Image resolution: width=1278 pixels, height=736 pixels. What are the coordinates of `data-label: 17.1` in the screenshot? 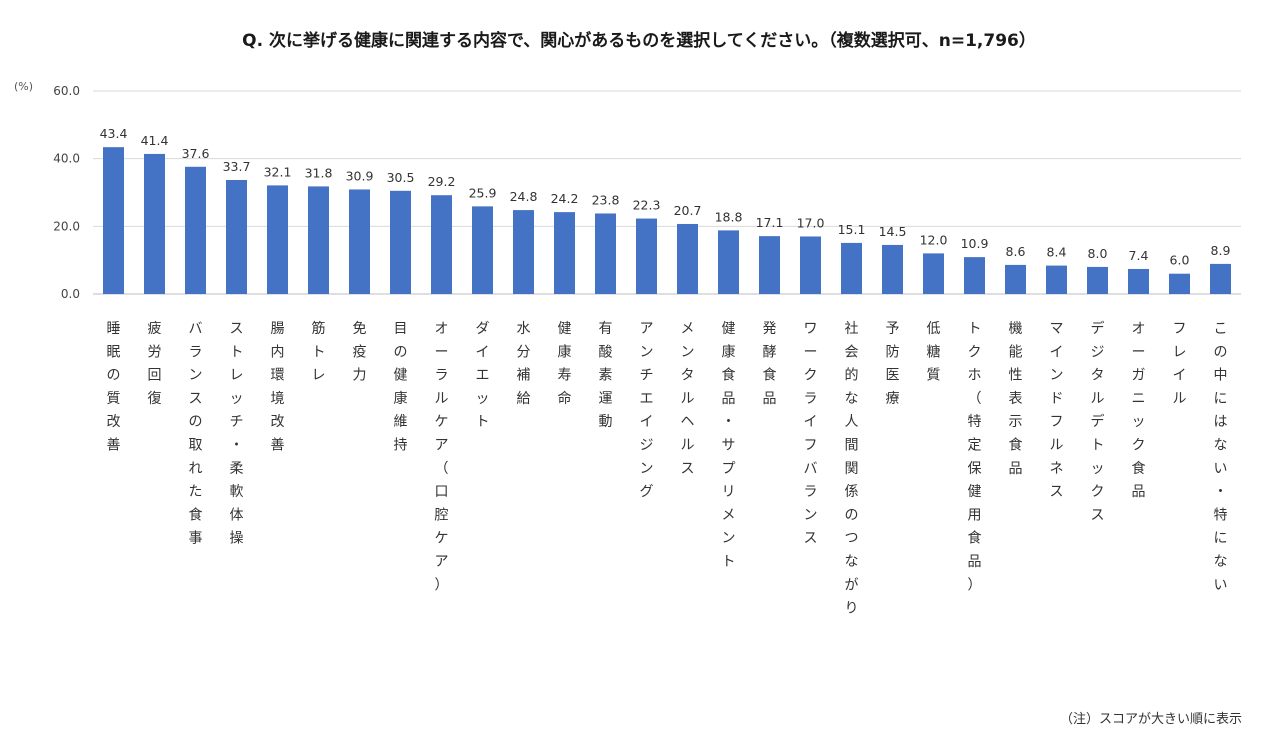 It's located at (770, 222).